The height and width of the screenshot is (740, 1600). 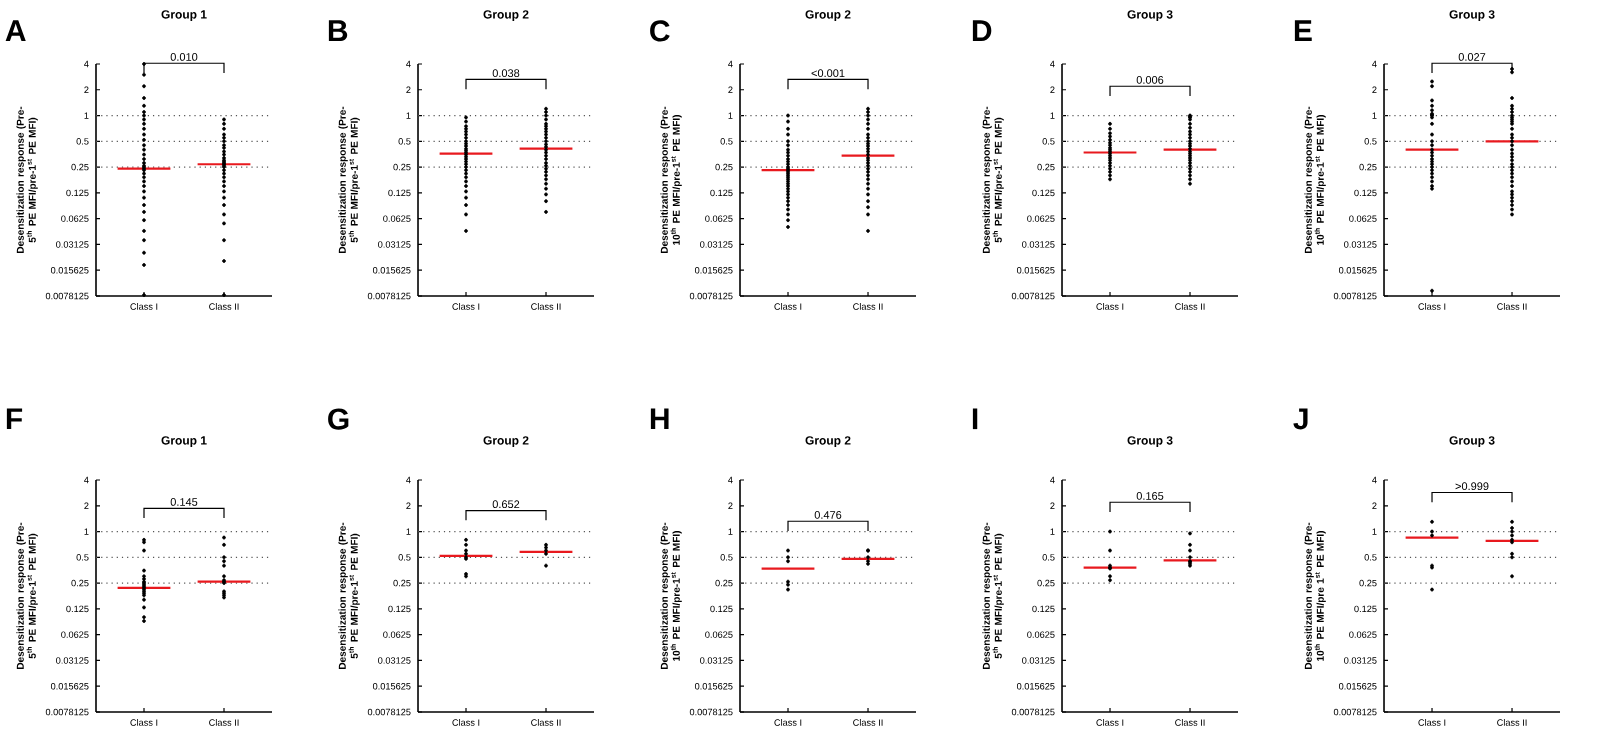 What do you see at coordinates (338, 30) in the screenshot?
I see `text: B` at bounding box center [338, 30].